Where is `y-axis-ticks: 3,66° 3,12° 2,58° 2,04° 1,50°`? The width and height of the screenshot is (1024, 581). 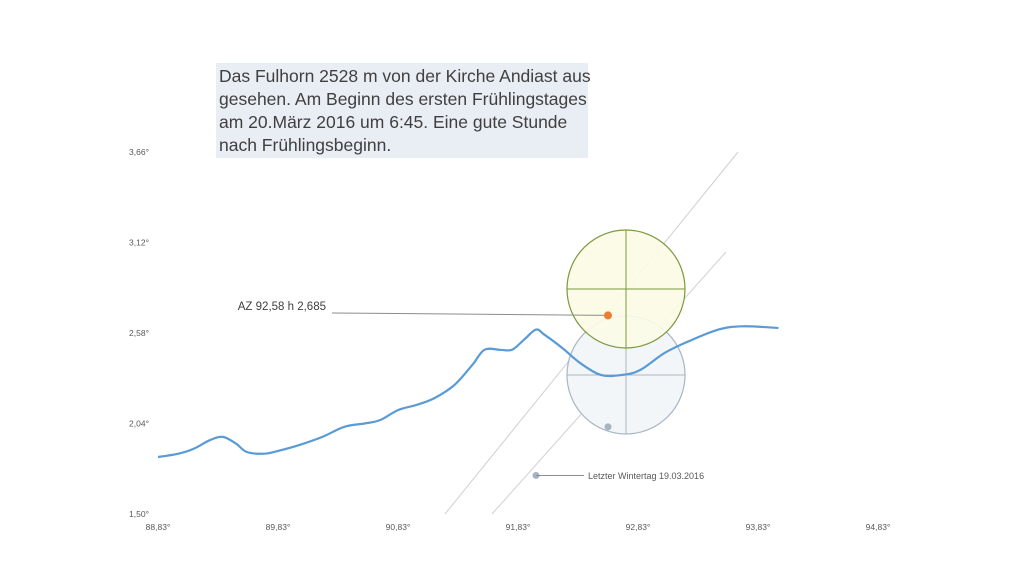
y-axis-ticks: 3,66° 3,12° 2,58° 2,04° 1,50° is located at coordinates (139, 333).